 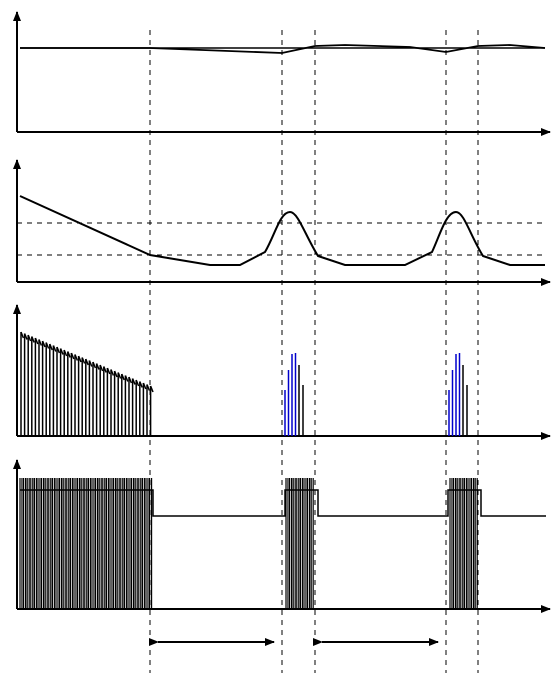 What do you see at coordinates (282, 230) in the screenshot?
I see `panel-2-signal` at bounding box center [282, 230].